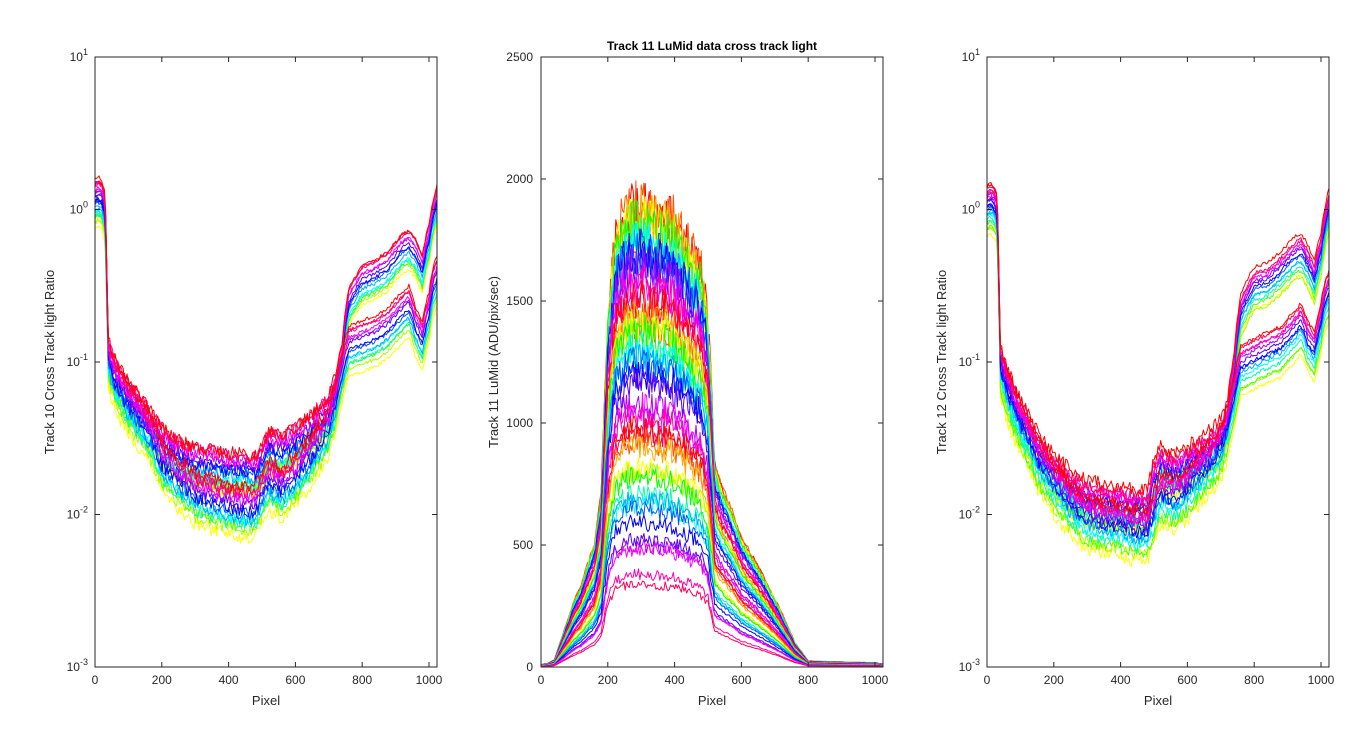  Describe the element at coordinates (519, 301) in the screenshot. I see `y-tick-label: 1500` at that location.